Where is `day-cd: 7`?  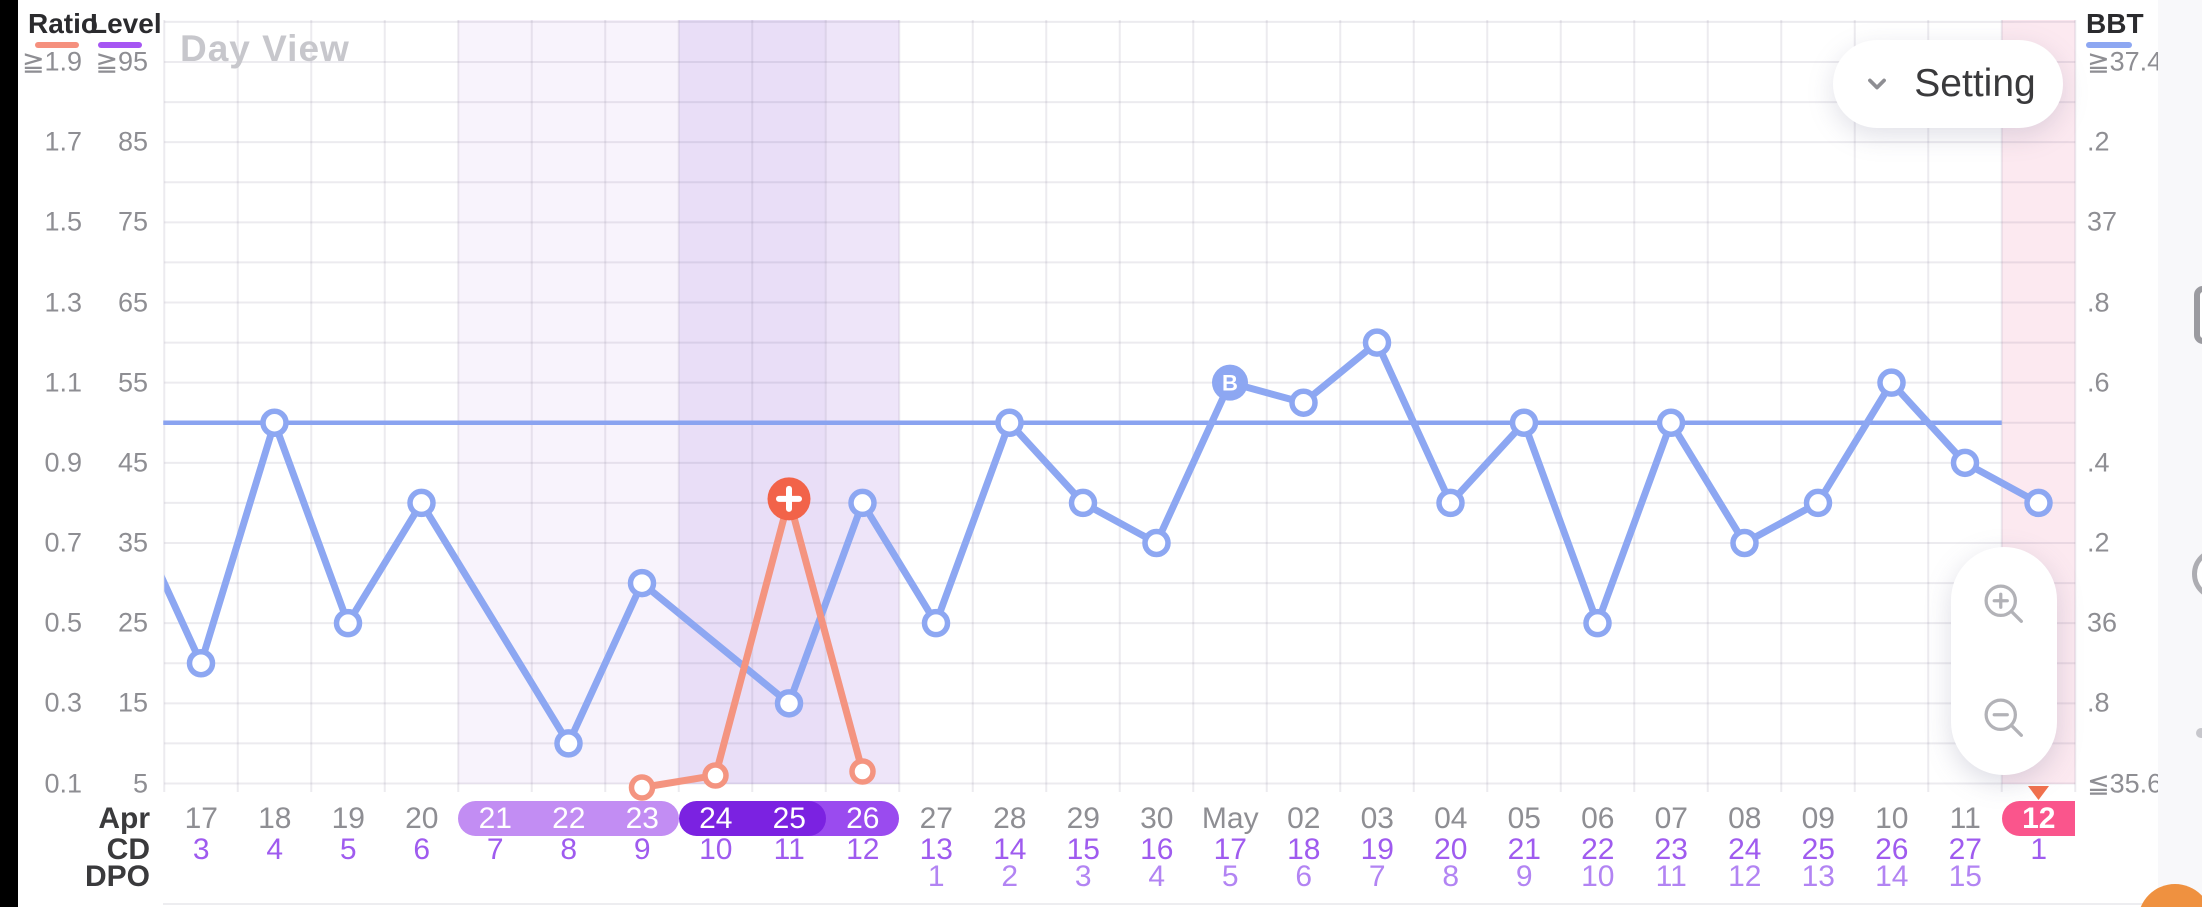 day-cd: 7 is located at coordinates (495, 849).